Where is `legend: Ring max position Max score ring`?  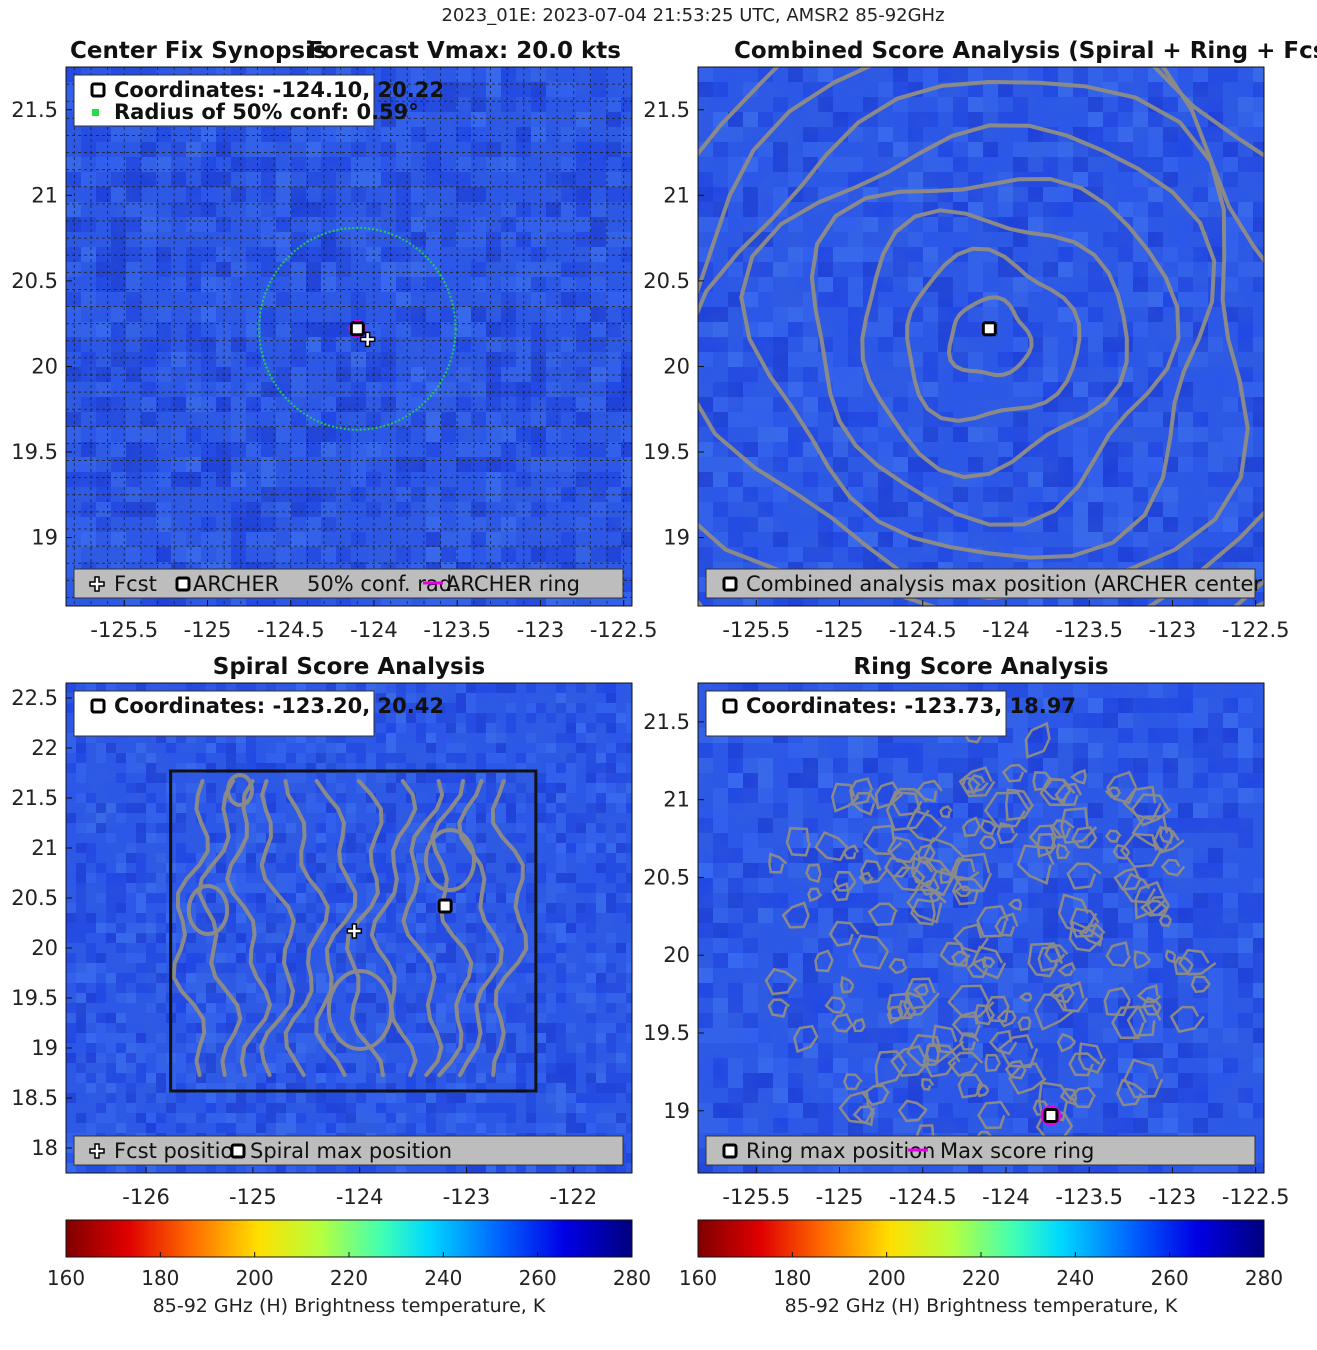 legend: Ring max position Max score ring is located at coordinates (980, 1150).